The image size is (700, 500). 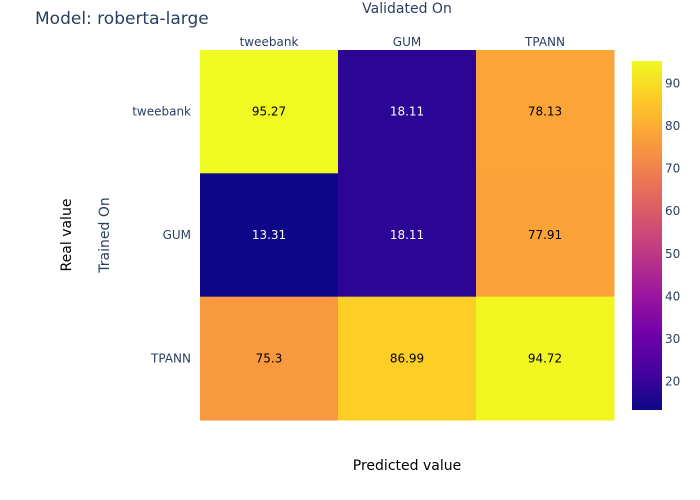 What do you see at coordinates (544, 42) in the screenshot?
I see `x-tick-label: TPANN` at bounding box center [544, 42].